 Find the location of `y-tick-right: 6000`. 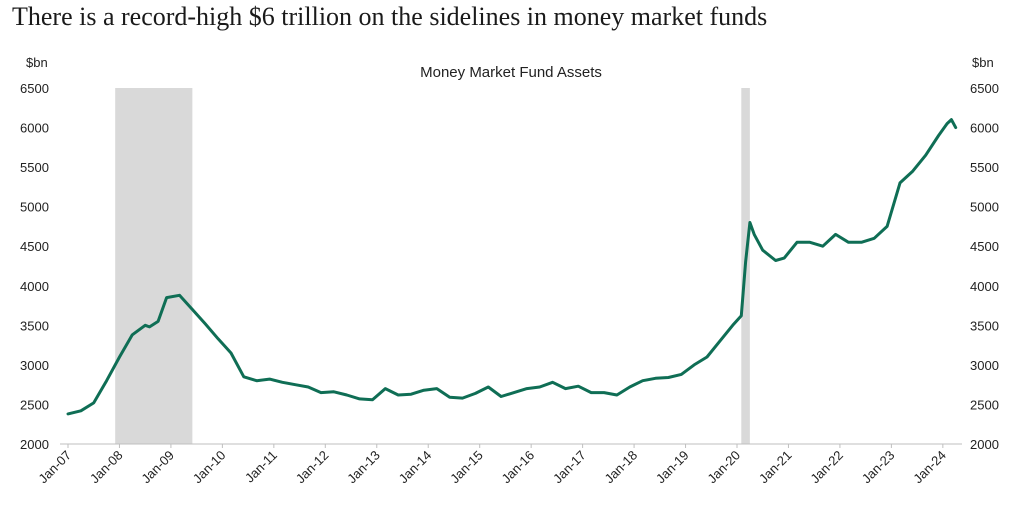

y-tick-right: 6000 is located at coordinates (984, 128).